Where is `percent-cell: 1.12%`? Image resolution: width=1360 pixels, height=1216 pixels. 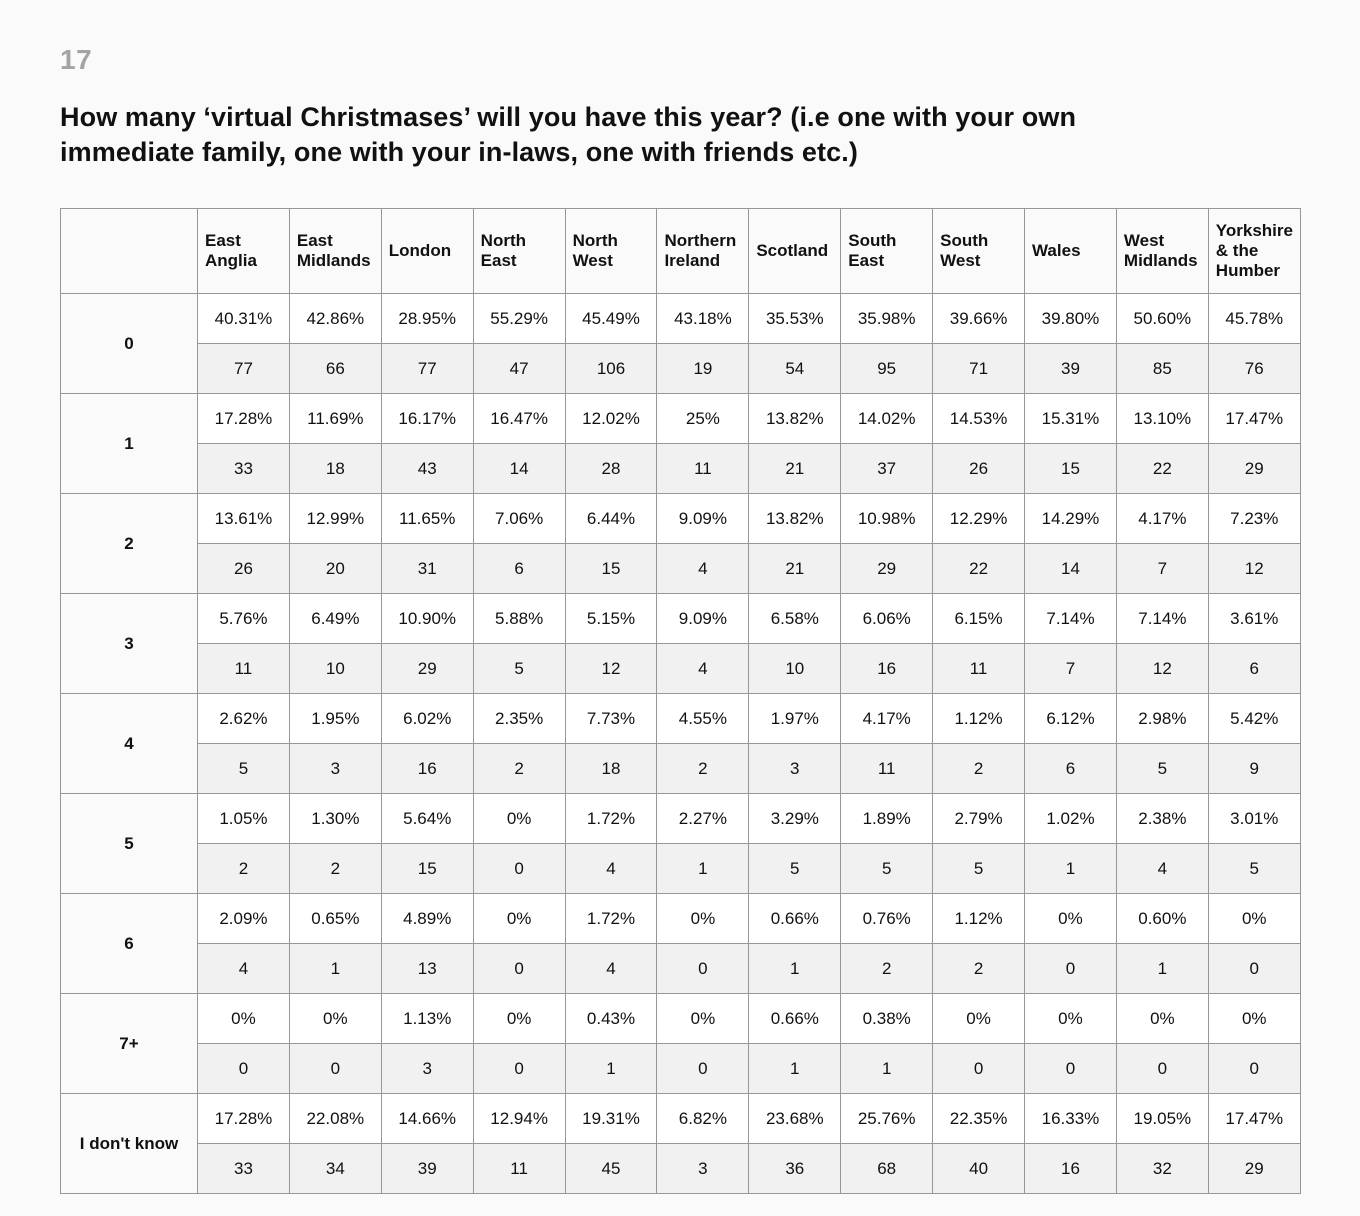 percent-cell: 1.12% is located at coordinates (979, 919).